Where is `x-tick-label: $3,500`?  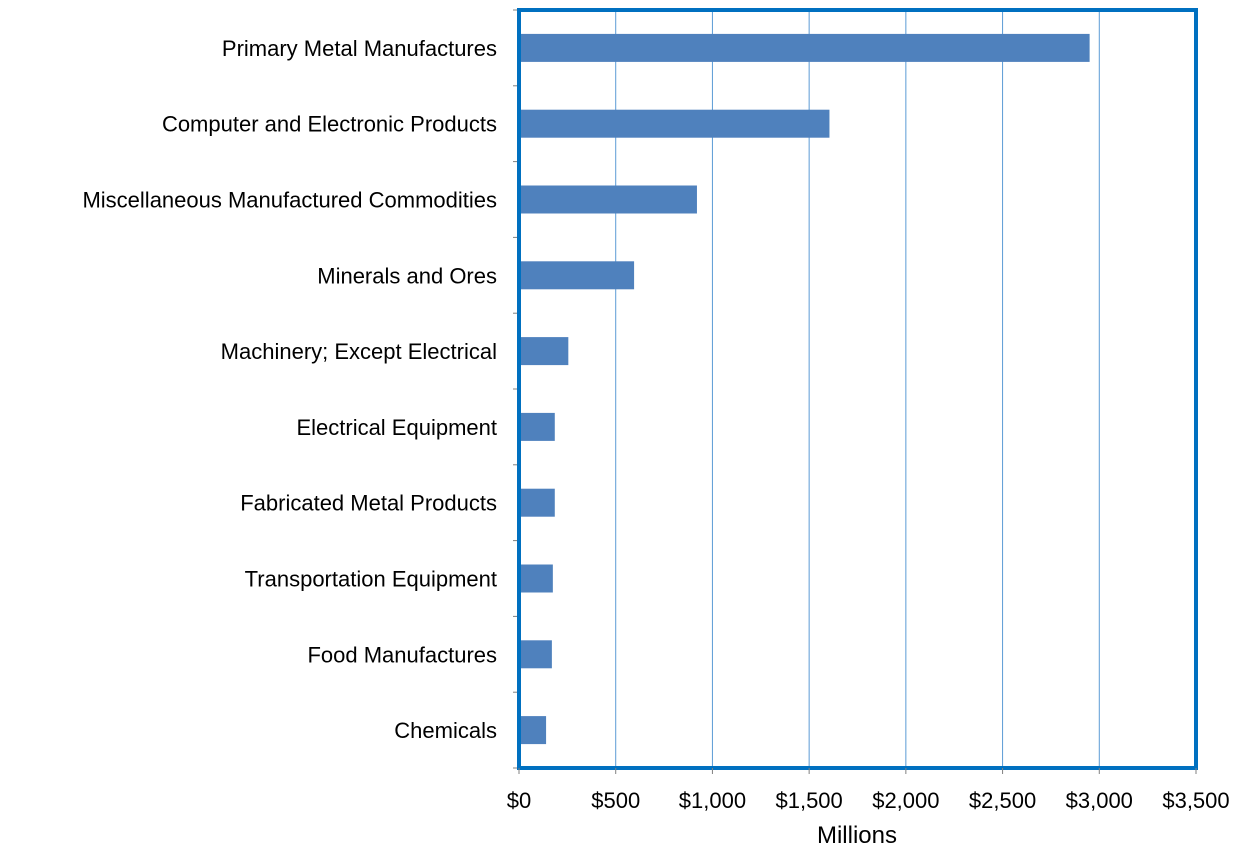 x-tick-label: $3,500 is located at coordinates (1195, 800).